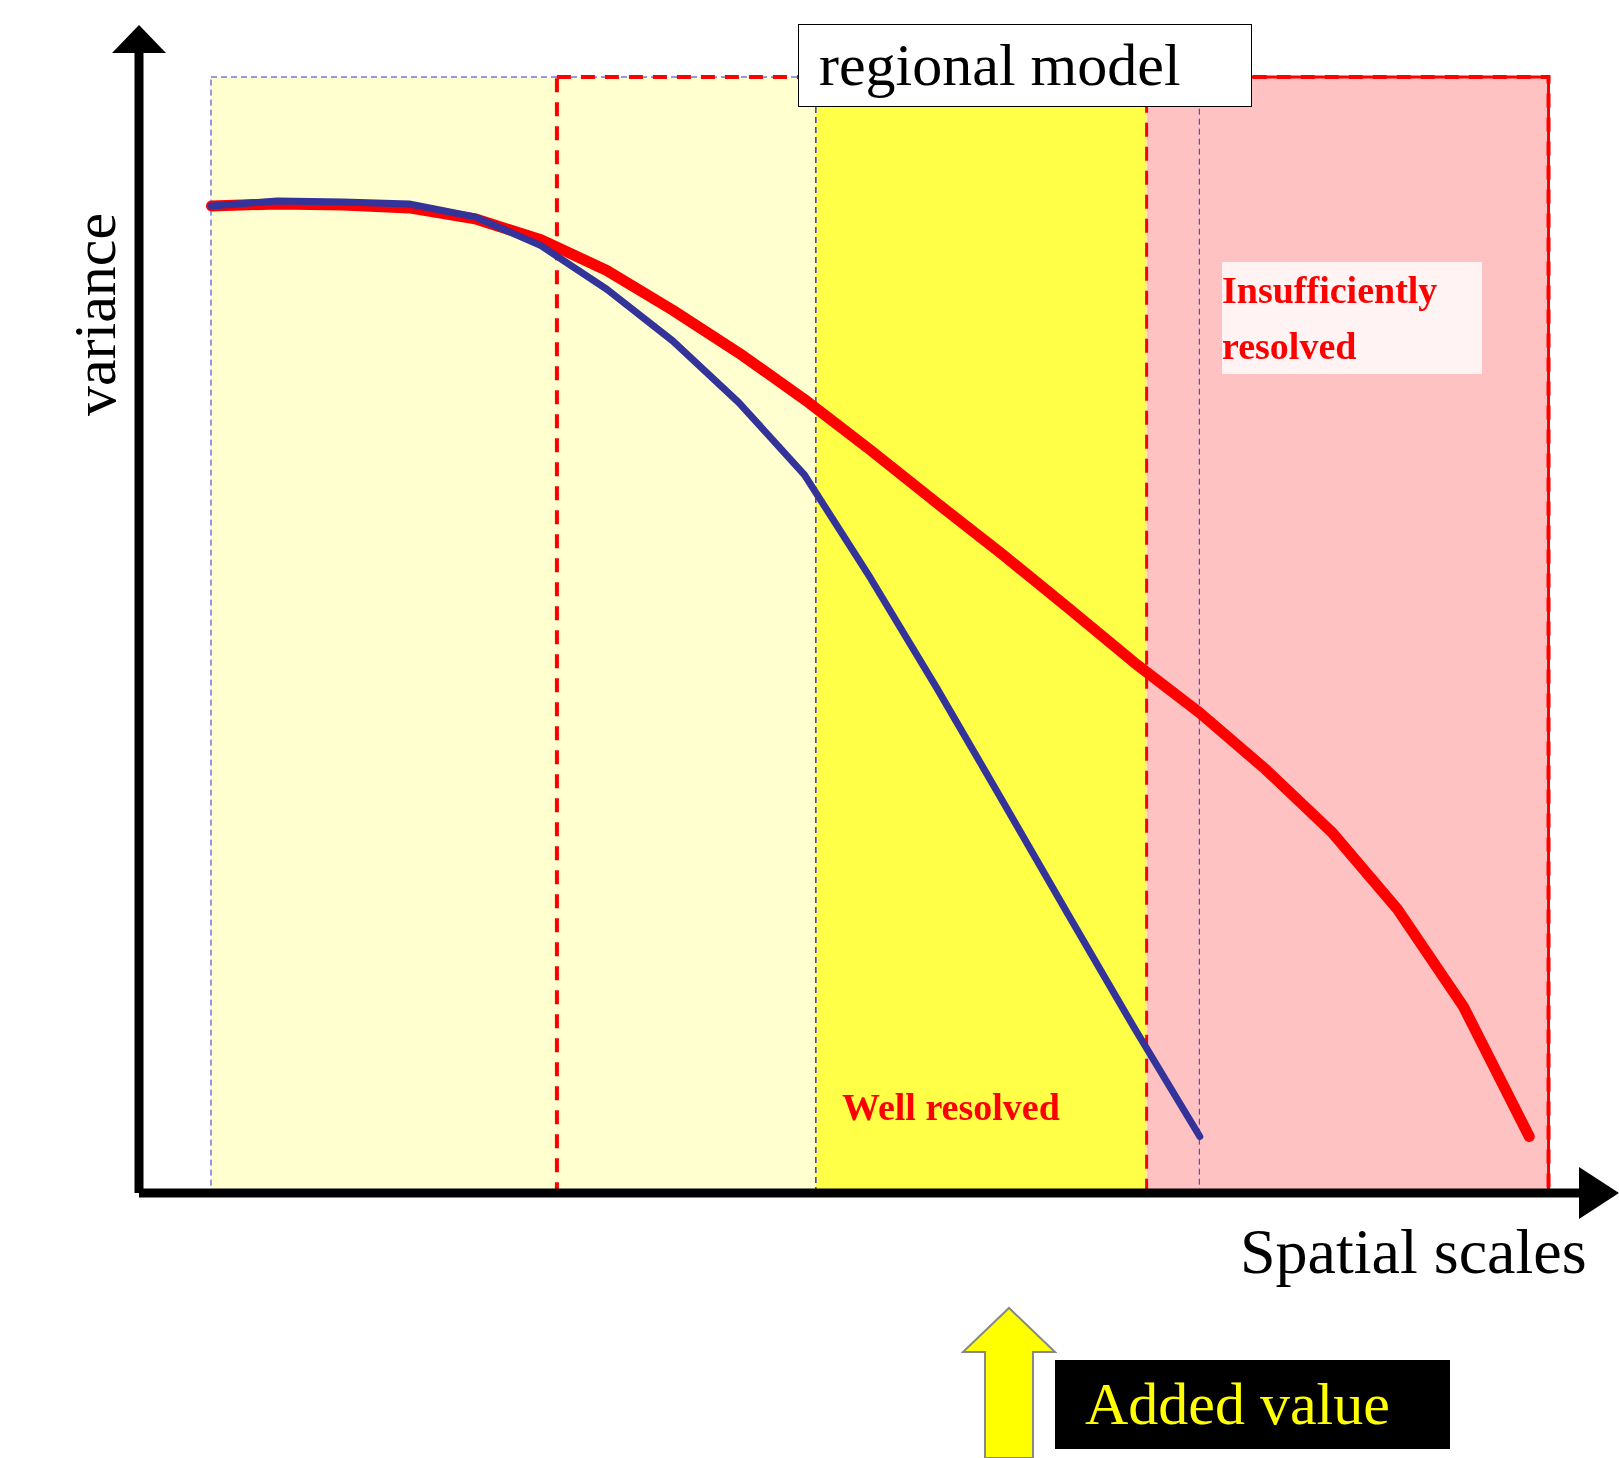 This screenshot has width=1619, height=1458. Describe the element at coordinates (1352, 318) in the screenshot. I see `annotation: Insufficiently resolved` at that location.